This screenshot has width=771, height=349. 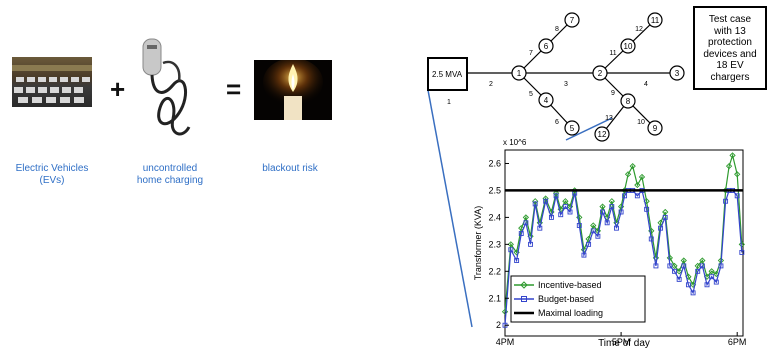 What do you see at coordinates (613, 93) in the screenshot?
I see `line-label-9: 9` at bounding box center [613, 93].